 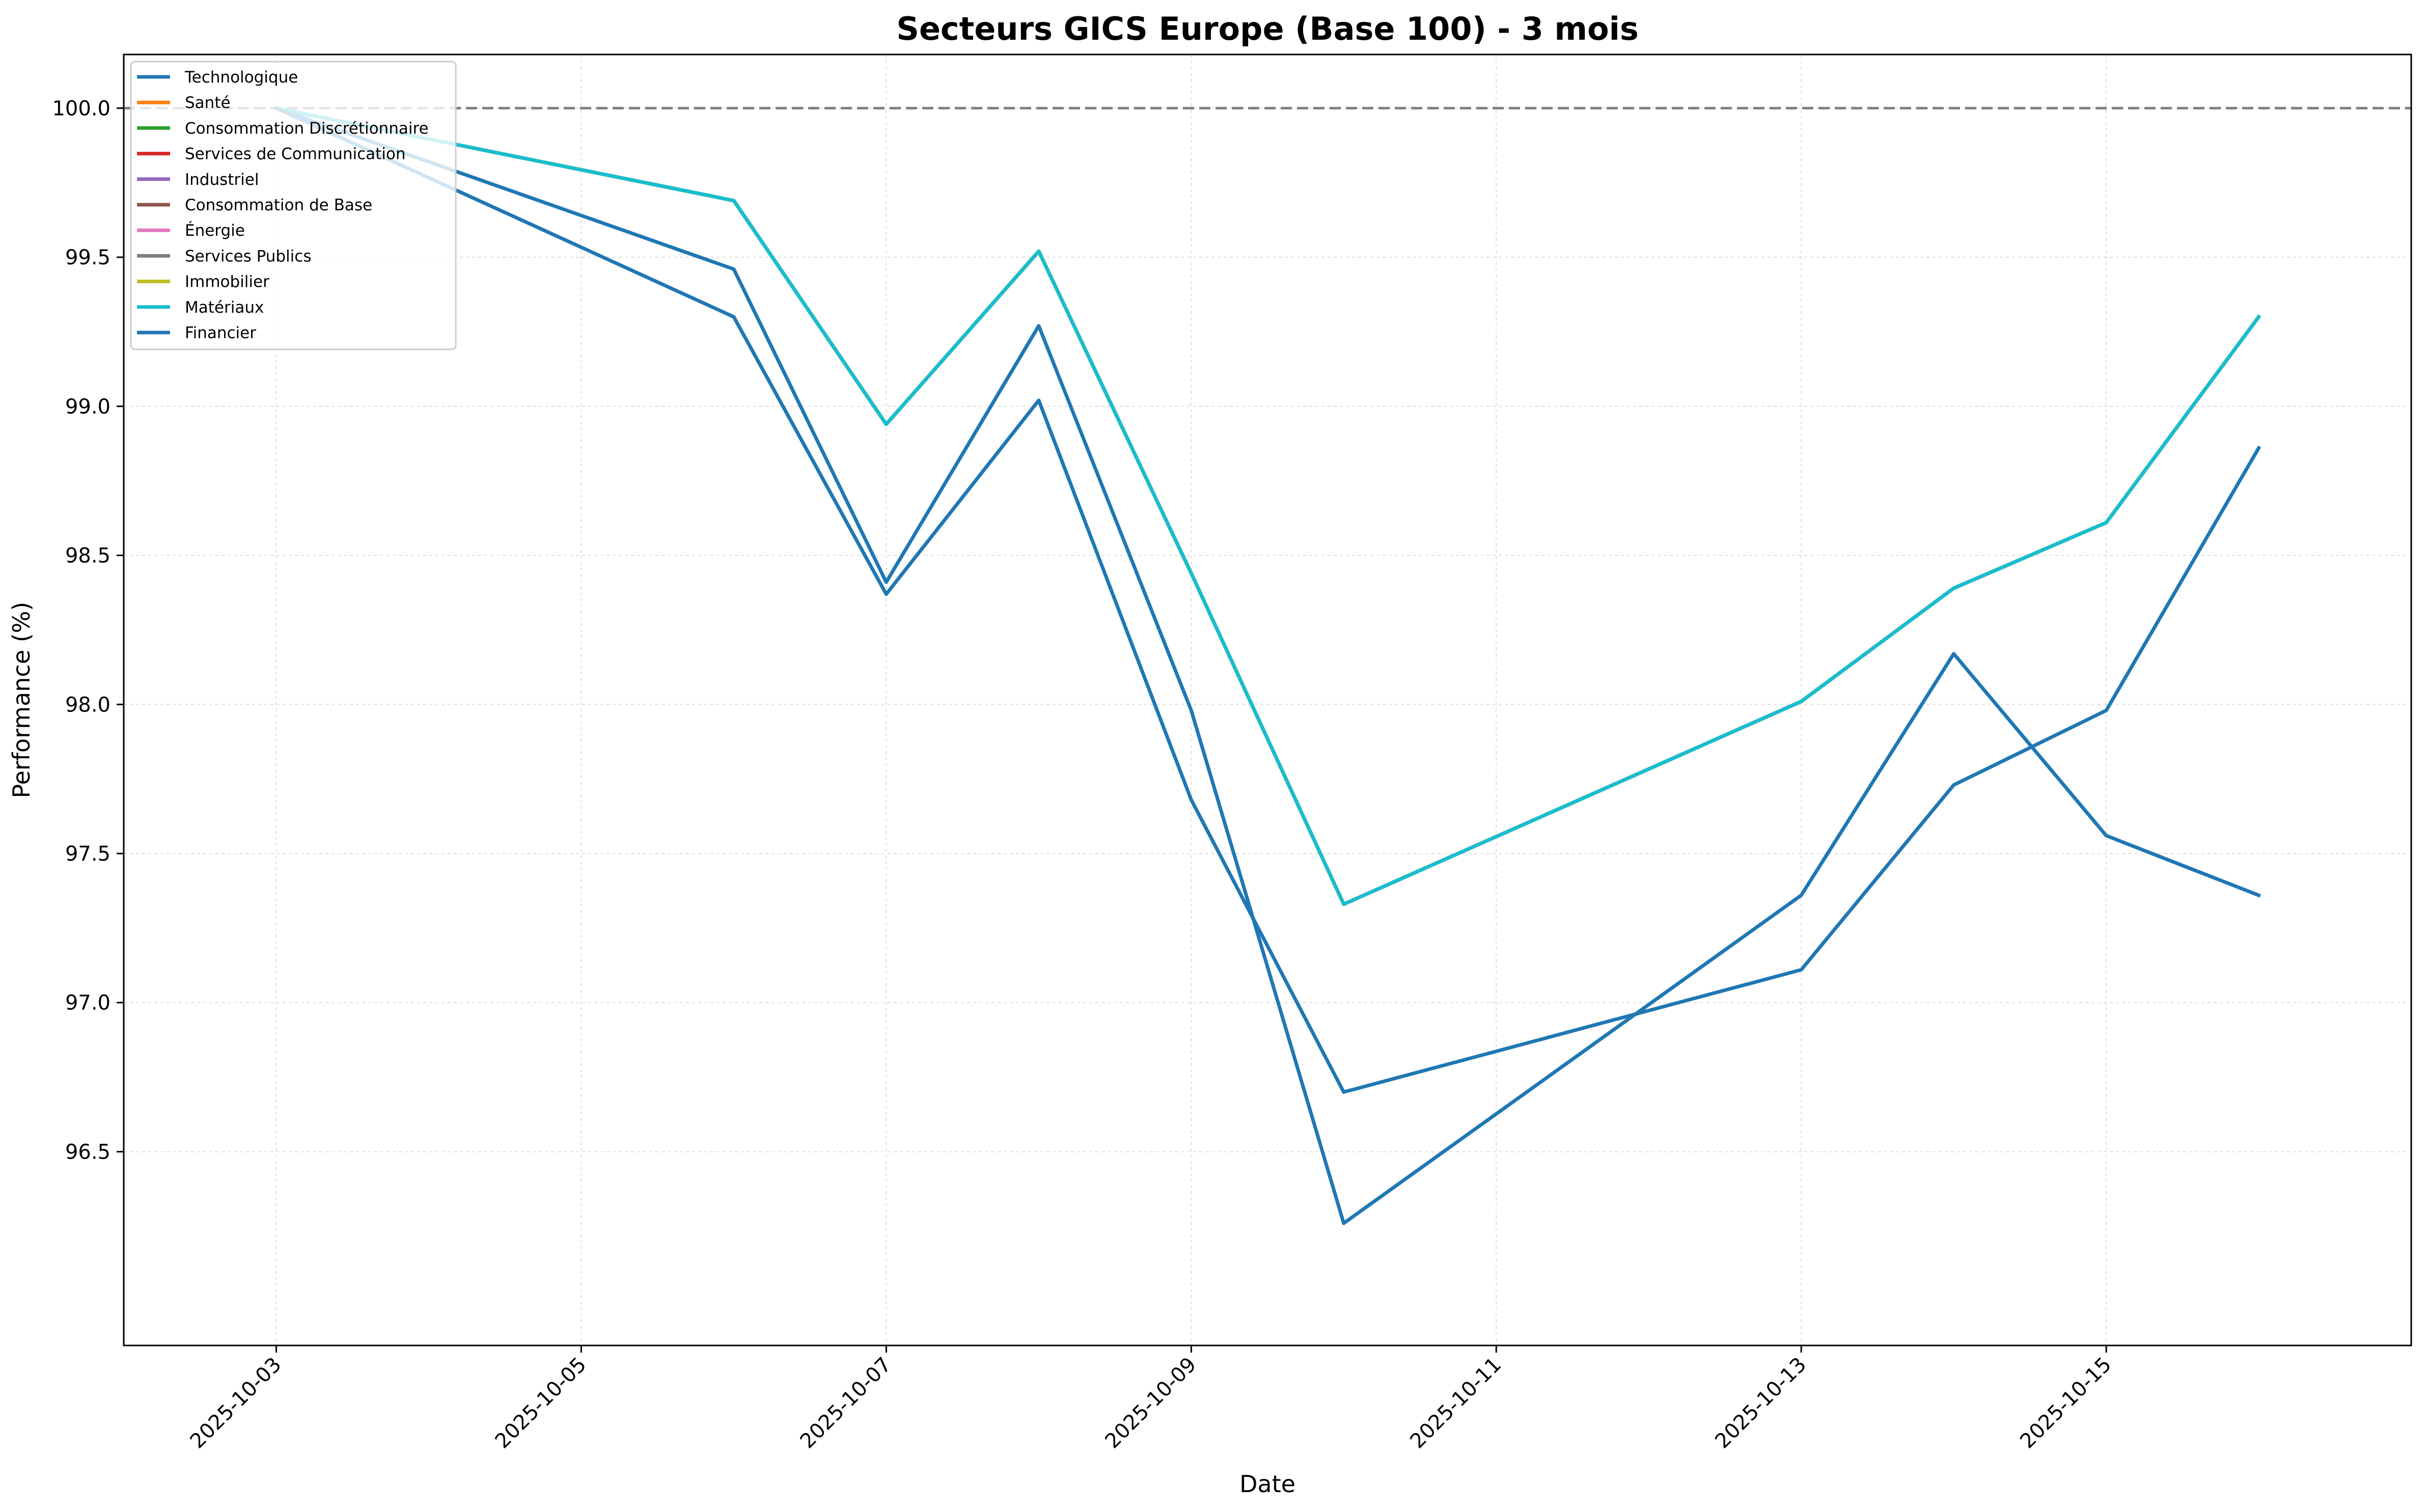 What do you see at coordinates (82, 108) in the screenshot?
I see `y-tick-label: 100.0` at bounding box center [82, 108].